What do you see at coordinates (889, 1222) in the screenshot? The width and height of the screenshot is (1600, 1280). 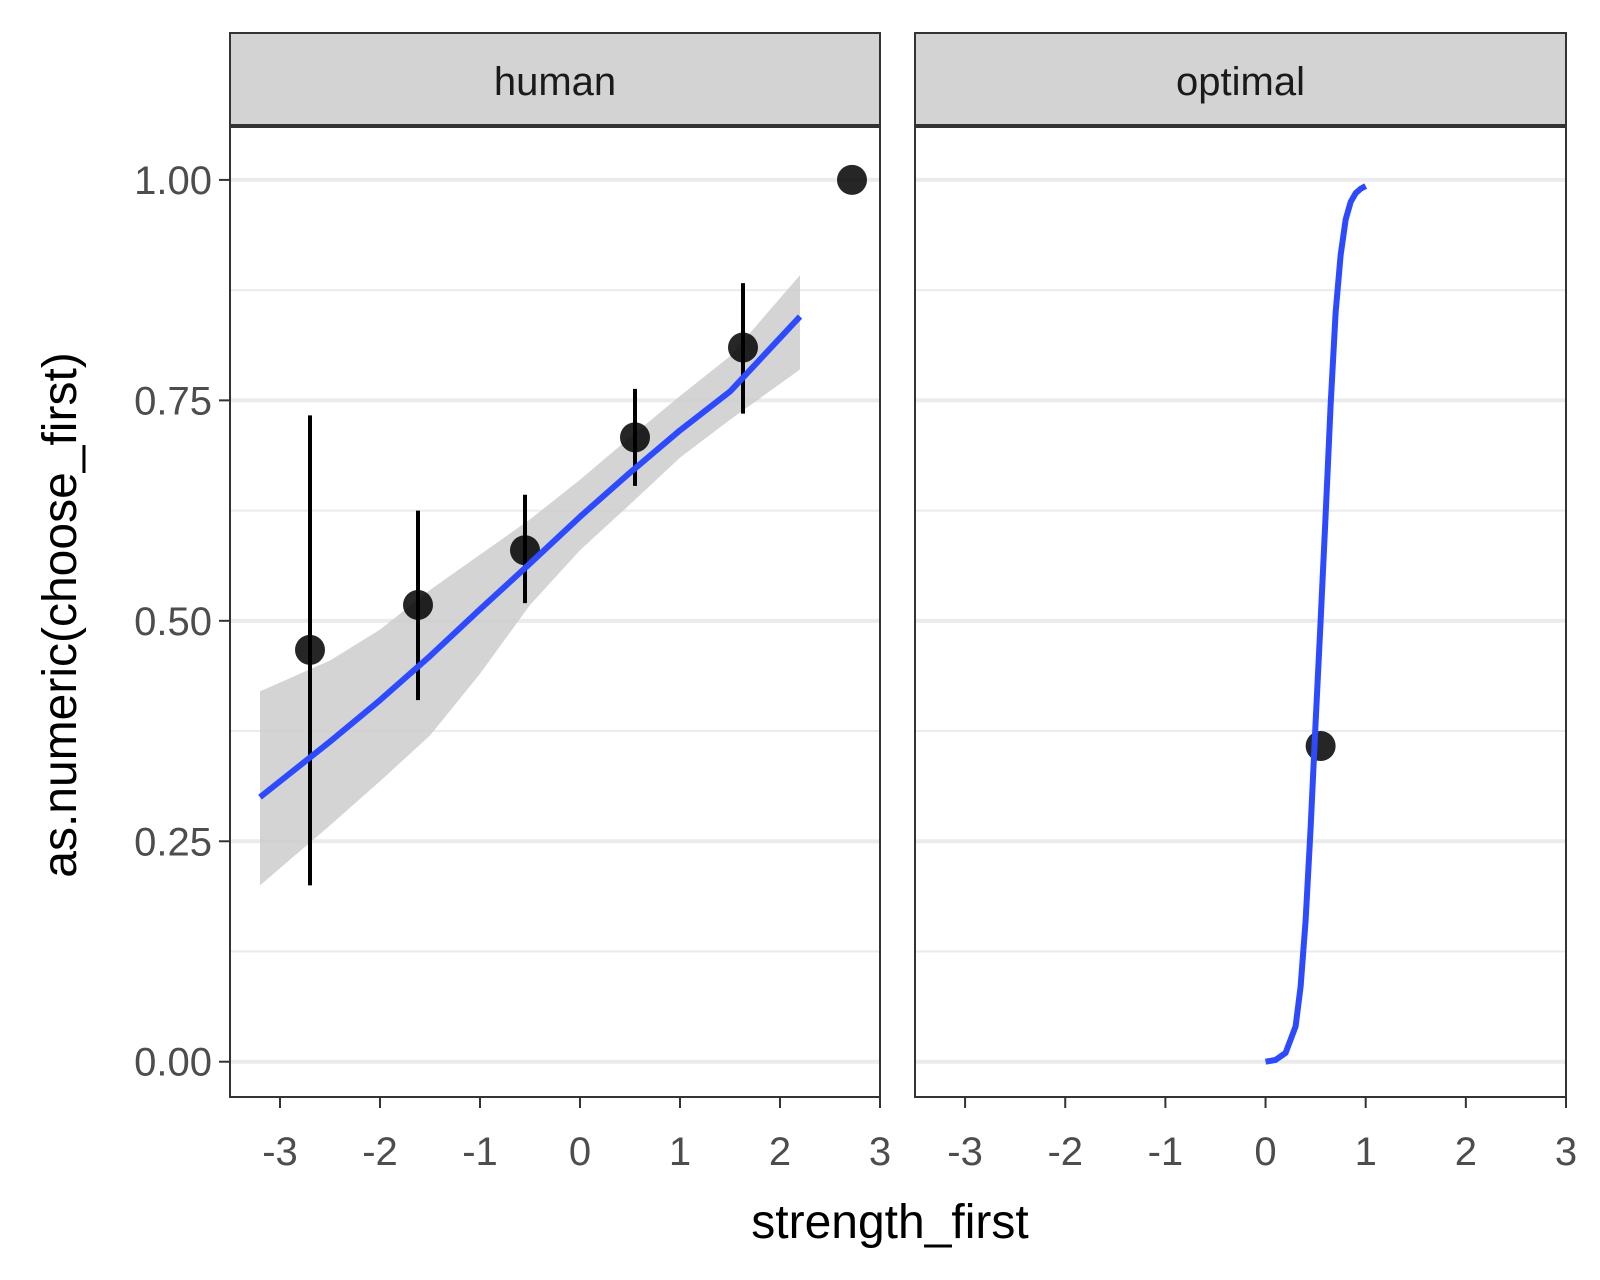 I see `x-axis-title: strength_first` at bounding box center [889, 1222].